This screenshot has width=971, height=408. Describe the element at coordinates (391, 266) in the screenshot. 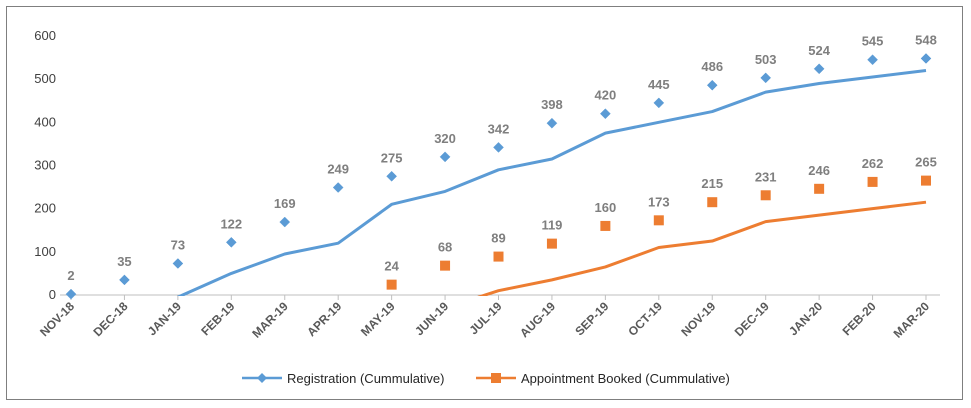

I see `data-label: 24` at that location.